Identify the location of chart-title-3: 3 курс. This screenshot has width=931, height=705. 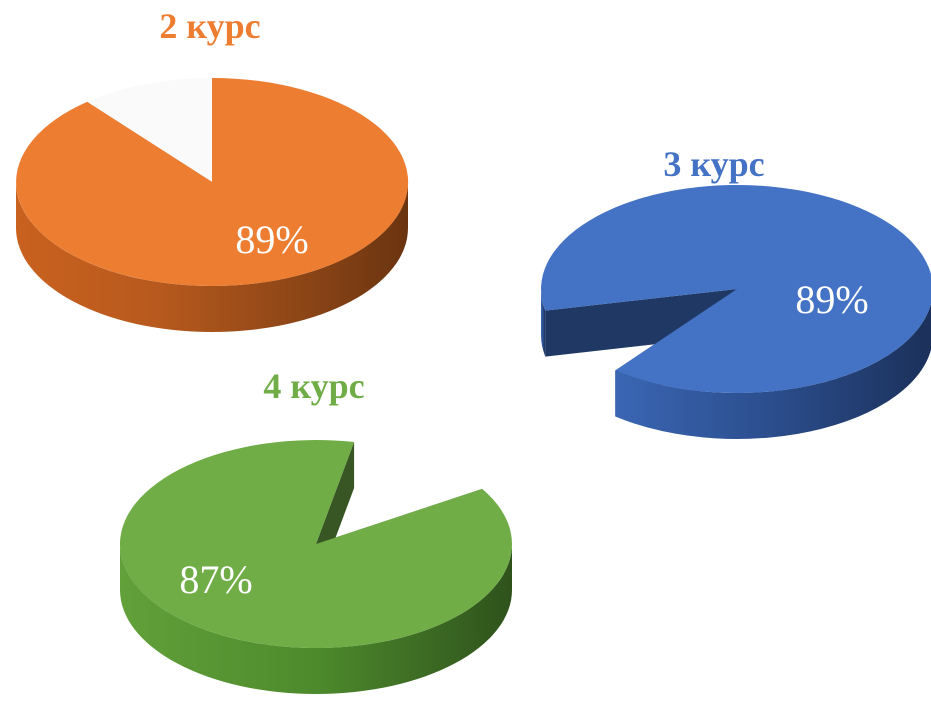
(713, 164).